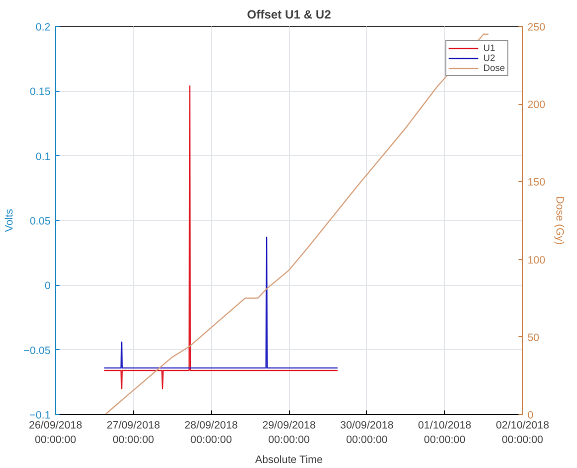  Describe the element at coordinates (289, 460) in the screenshot. I see `x-axis-title: Absolute Time` at that location.